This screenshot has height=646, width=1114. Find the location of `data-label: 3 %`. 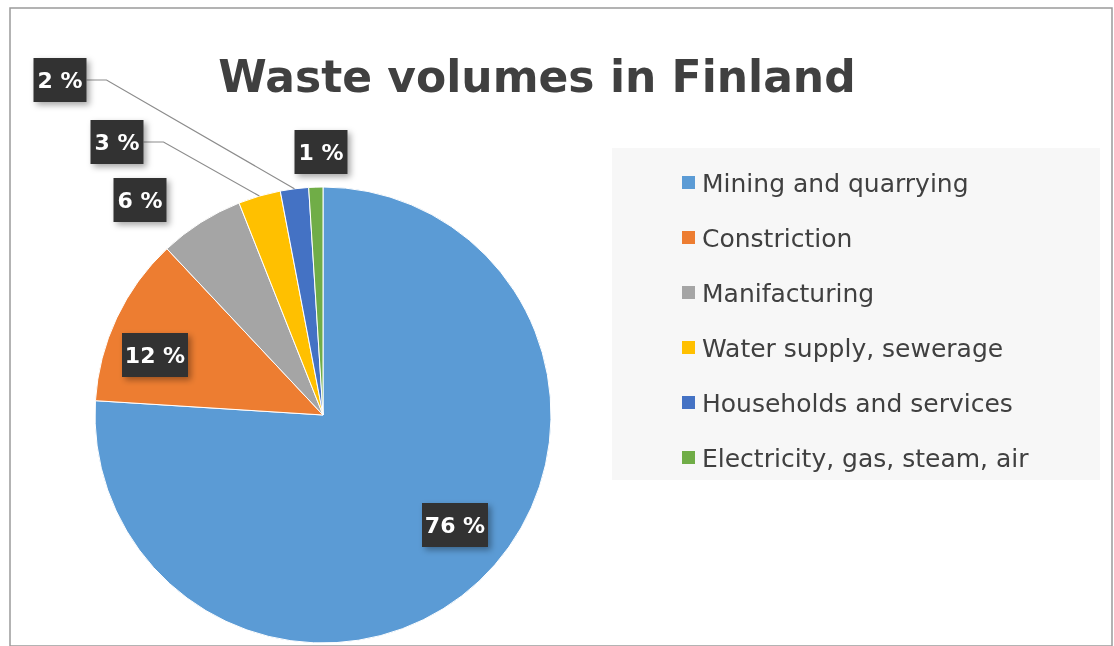

data-label: 3 % is located at coordinates (117, 142).